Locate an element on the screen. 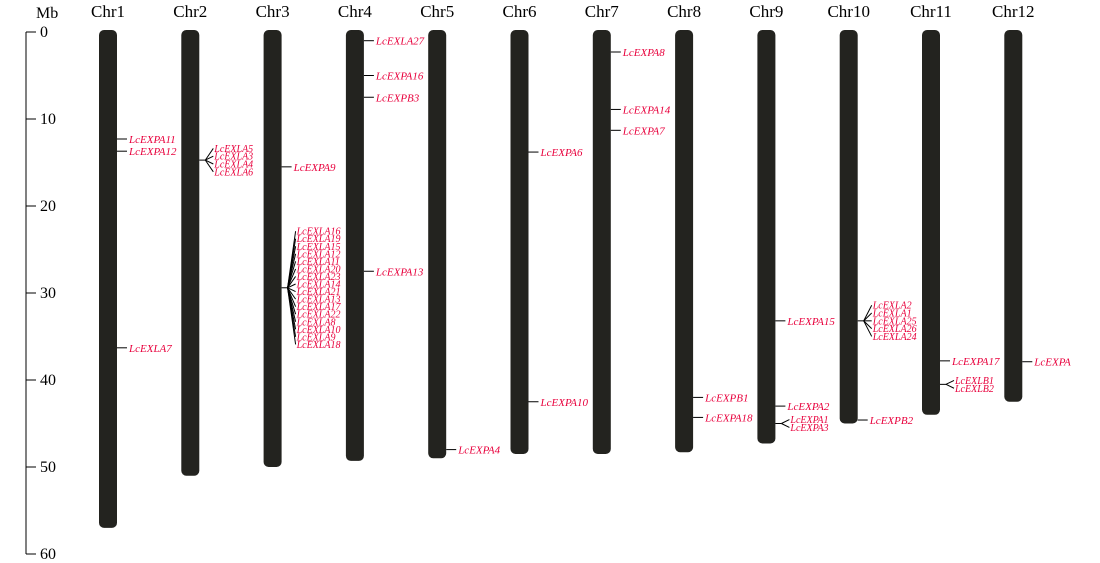 The width and height of the screenshot is (1100, 563). gene-label: LcEXPA2 is located at coordinates (807, 407).